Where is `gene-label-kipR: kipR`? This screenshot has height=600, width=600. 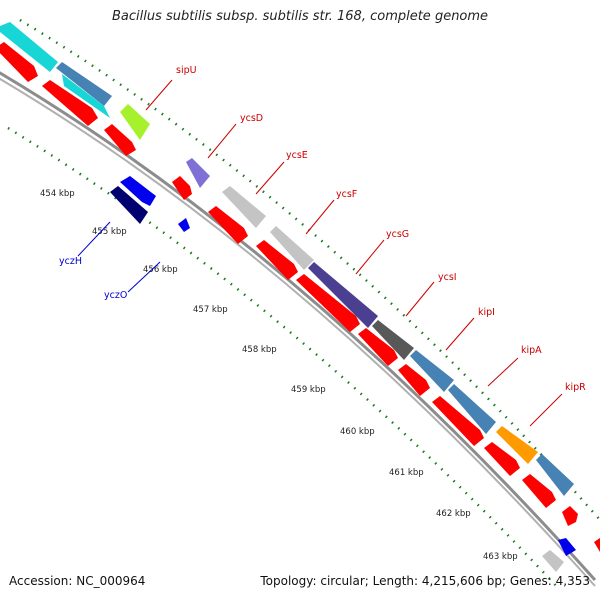 gene-label-kipR: kipR is located at coordinates (575, 387).